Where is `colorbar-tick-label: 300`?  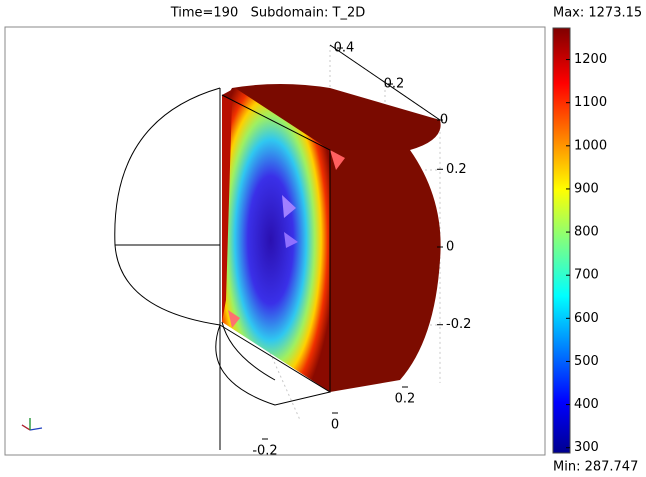
colorbar-tick-label: 300 is located at coordinates (586, 447).